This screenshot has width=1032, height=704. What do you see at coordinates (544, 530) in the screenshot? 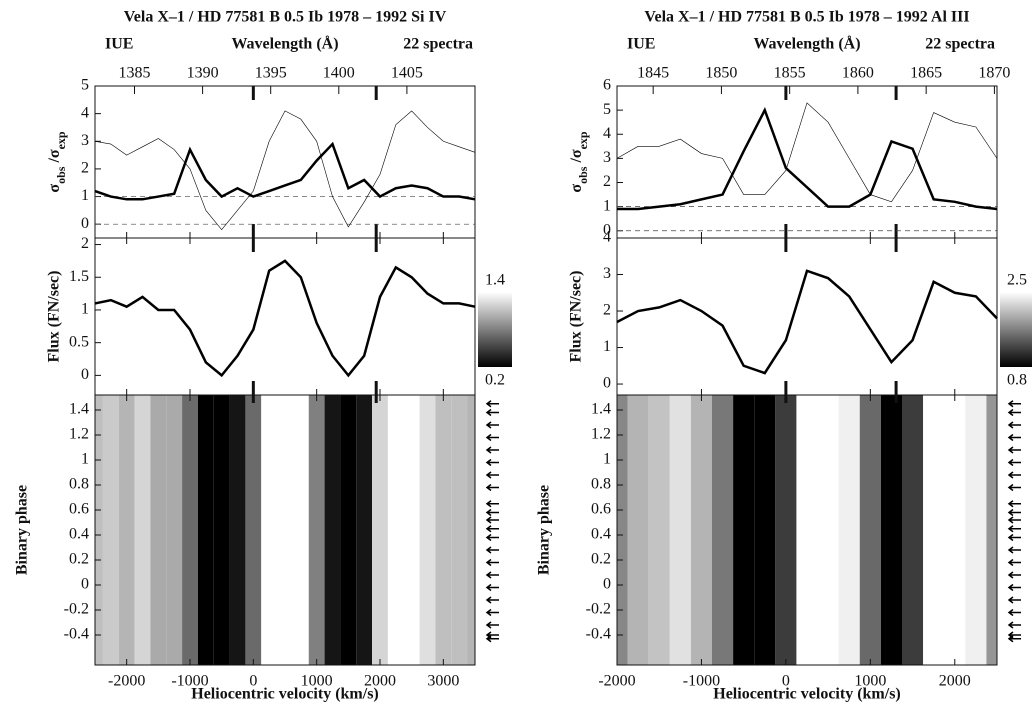
I see `phase-axis-label: Binary phase` at bounding box center [544, 530].